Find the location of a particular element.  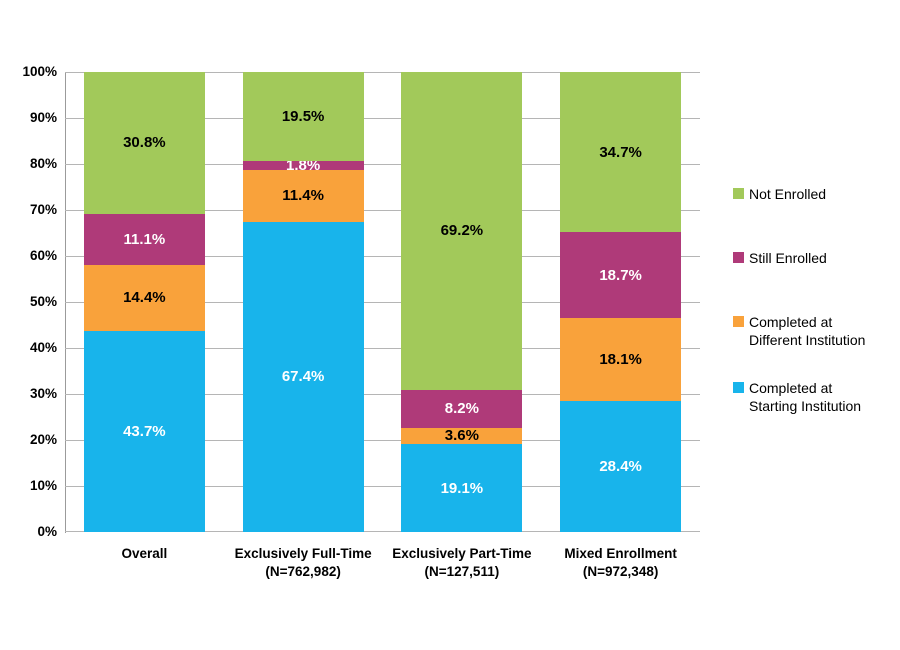

not-enrolled-segment: 34.7% is located at coordinates (621, 152).